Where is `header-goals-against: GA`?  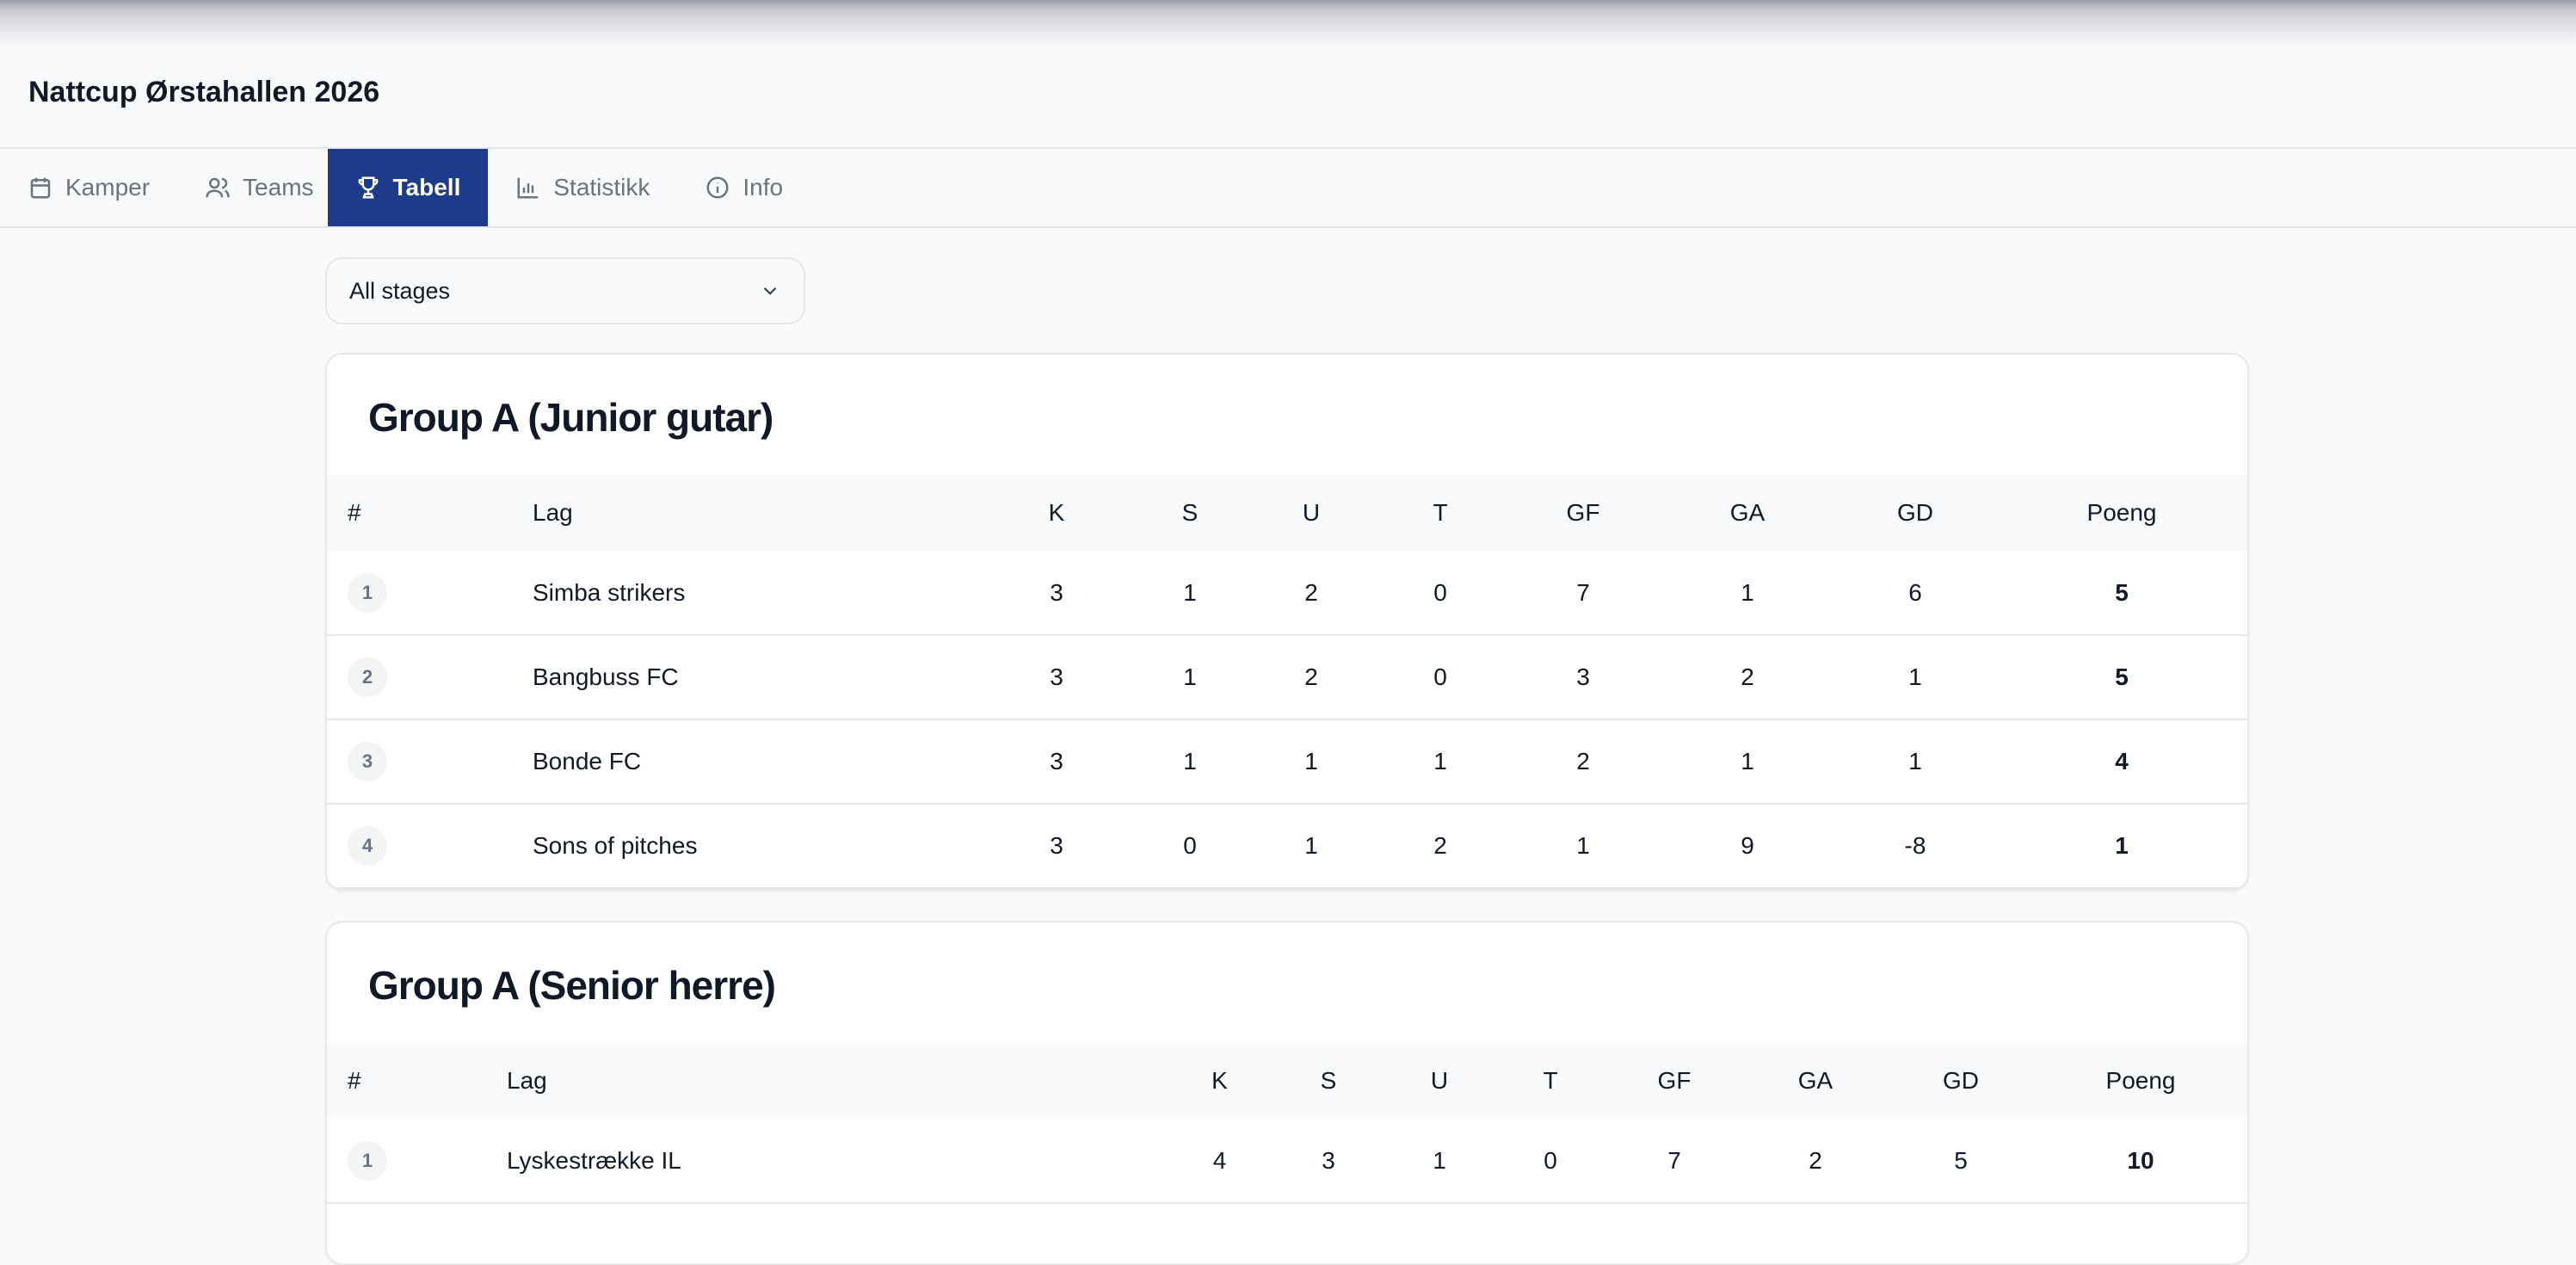
header-goals-against: GA is located at coordinates (1747, 512).